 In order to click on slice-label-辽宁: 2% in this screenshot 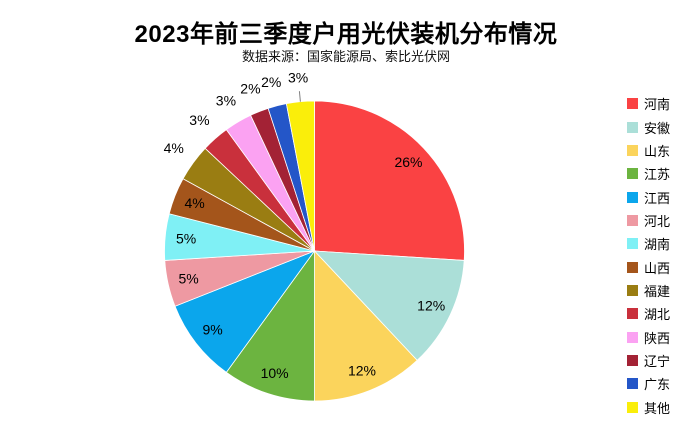, I will do `click(250, 89)`.